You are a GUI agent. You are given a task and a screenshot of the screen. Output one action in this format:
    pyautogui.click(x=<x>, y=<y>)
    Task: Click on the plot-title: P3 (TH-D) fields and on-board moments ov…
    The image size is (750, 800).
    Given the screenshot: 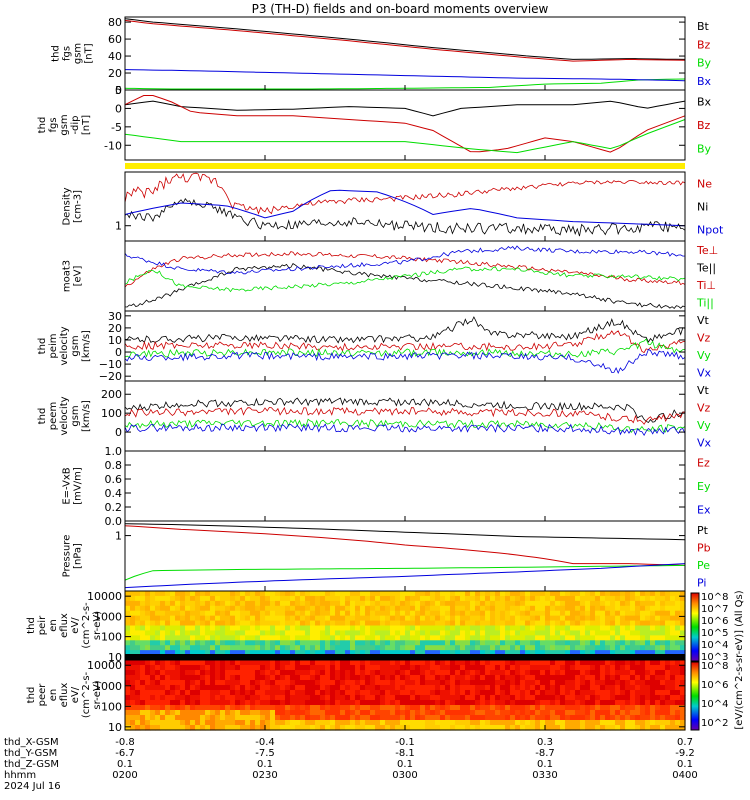 What is the action you would take?
    pyautogui.click(x=400, y=9)
    